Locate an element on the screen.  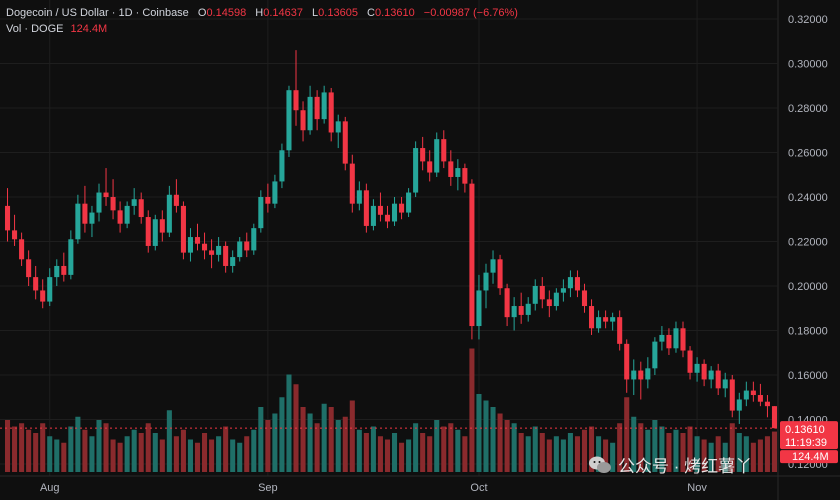
watermark: 公众号 · 烤红薯丫 is located at coordinates (670, 464).